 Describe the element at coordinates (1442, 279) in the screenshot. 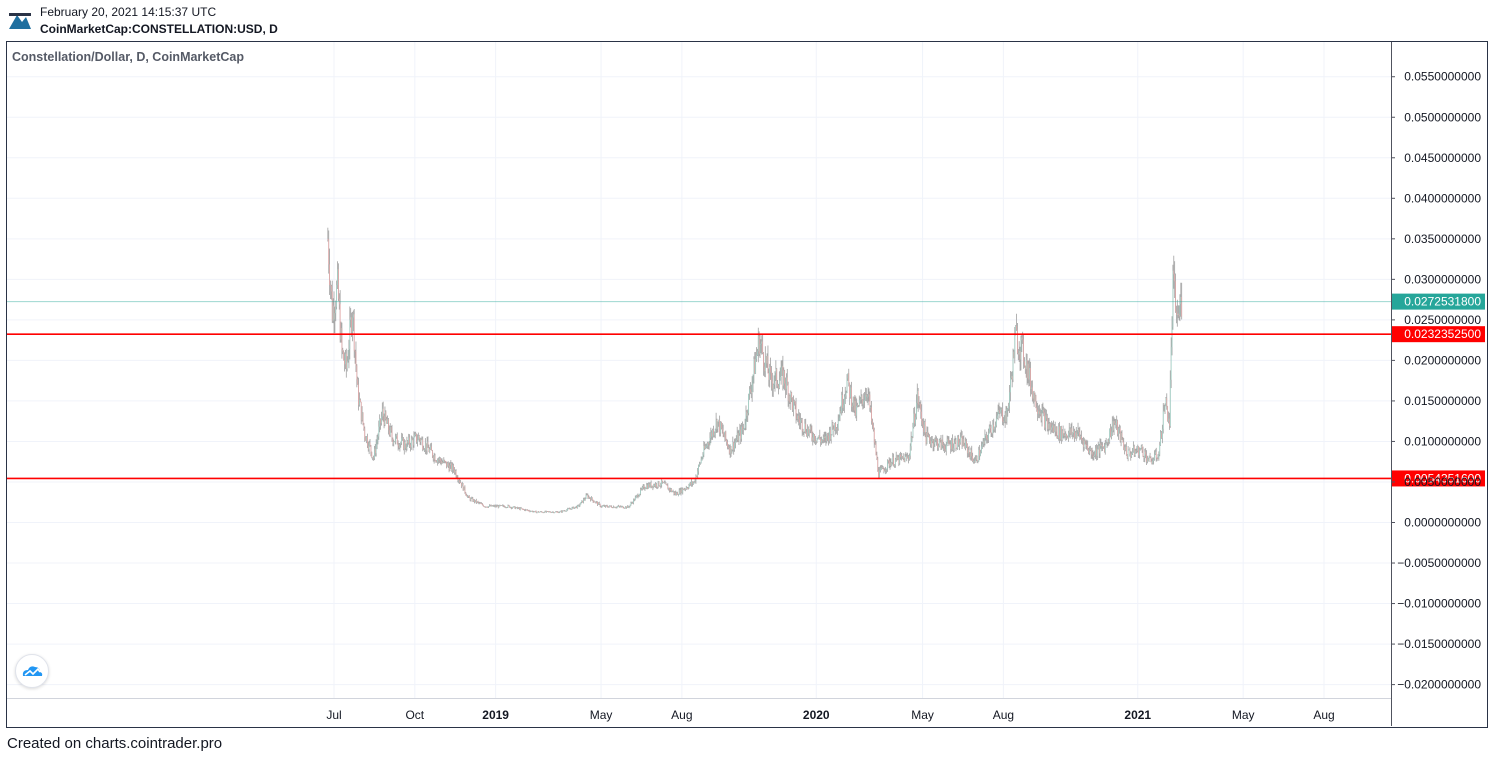

I see `y-tick-label: 0.0300000000` at that location.